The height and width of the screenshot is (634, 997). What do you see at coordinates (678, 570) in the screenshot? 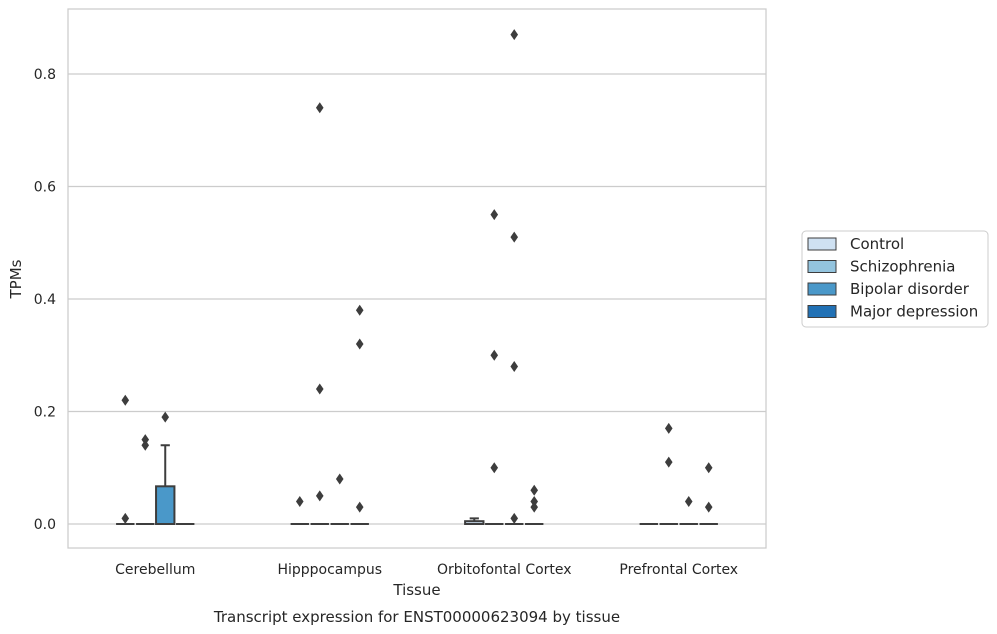
I see `x-tick-label: Prefrontal Cortex` at bounding box center [678, 570].